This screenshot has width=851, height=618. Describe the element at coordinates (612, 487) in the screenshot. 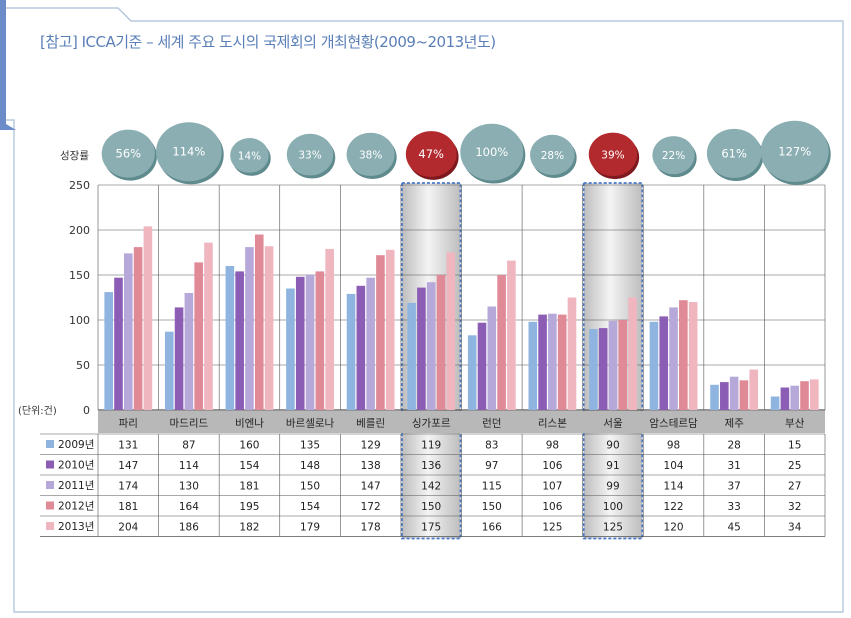

I see `table-cell: 99` at that location.